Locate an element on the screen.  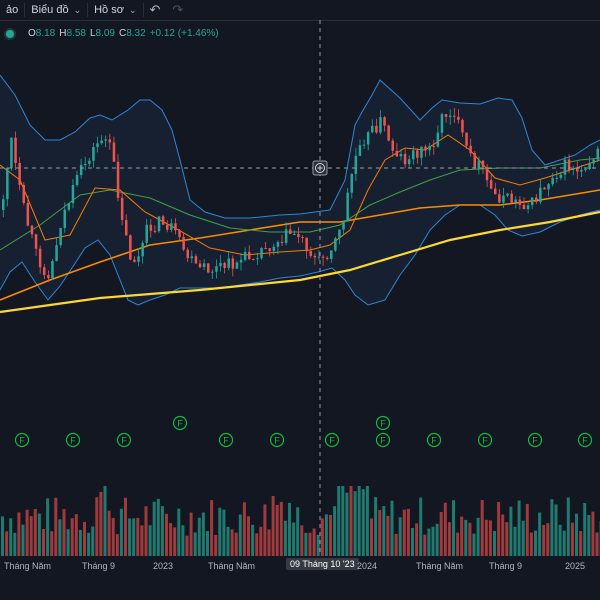
axis-label: Tháng Năm is located at coordinates (28, 566).